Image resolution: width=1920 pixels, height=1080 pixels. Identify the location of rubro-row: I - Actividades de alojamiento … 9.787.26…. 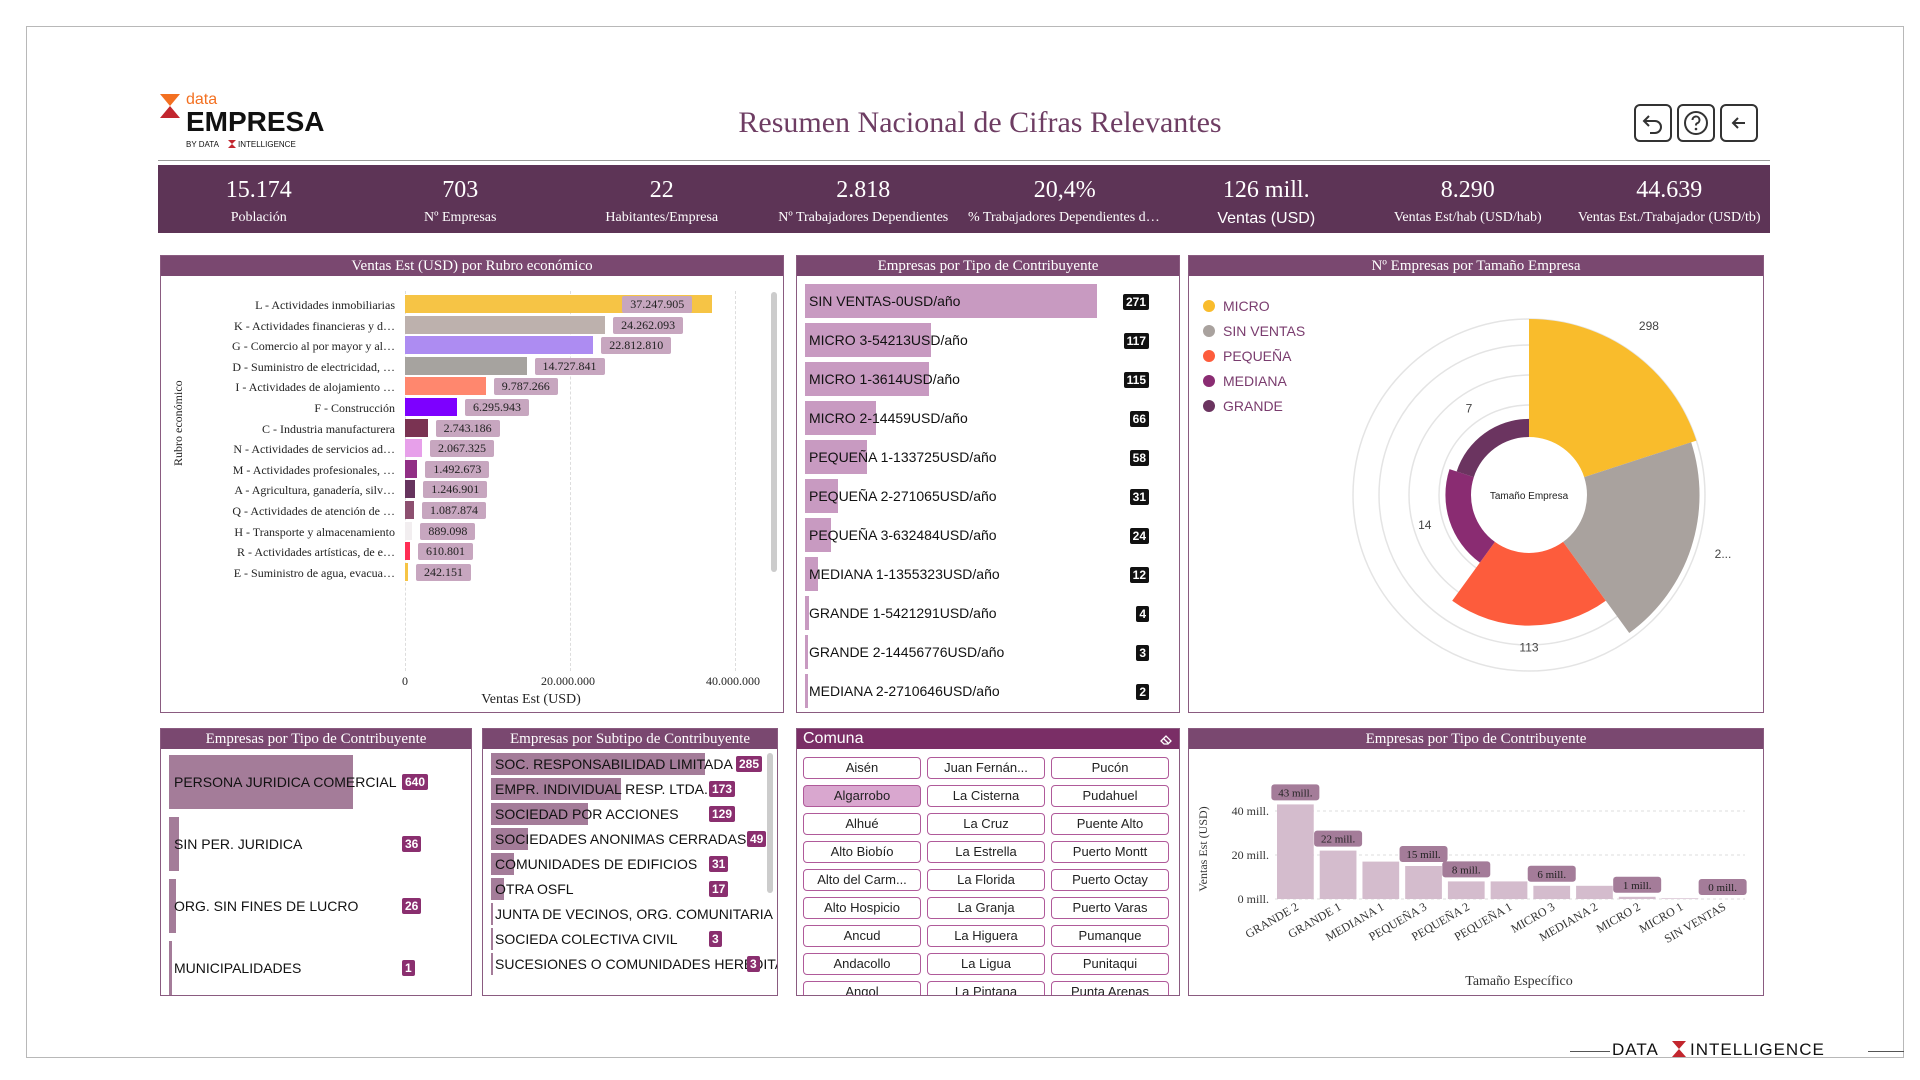
(471, 387).